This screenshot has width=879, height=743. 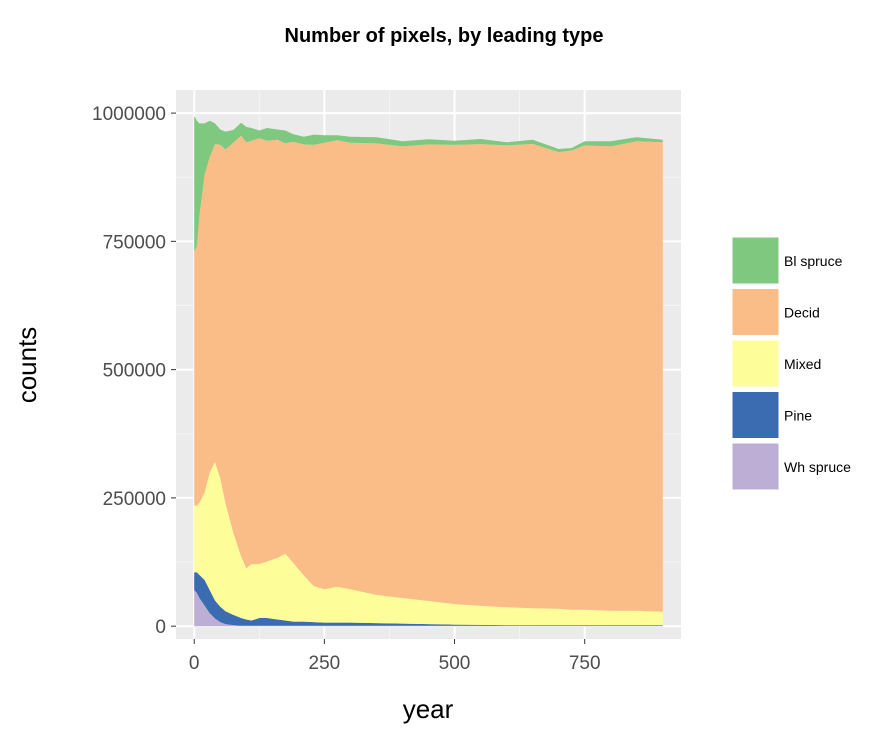 What do you see at coordinates (802, 313) in the screenshot?
I see `legend-label: Decid` at bounding box center [802, 313].